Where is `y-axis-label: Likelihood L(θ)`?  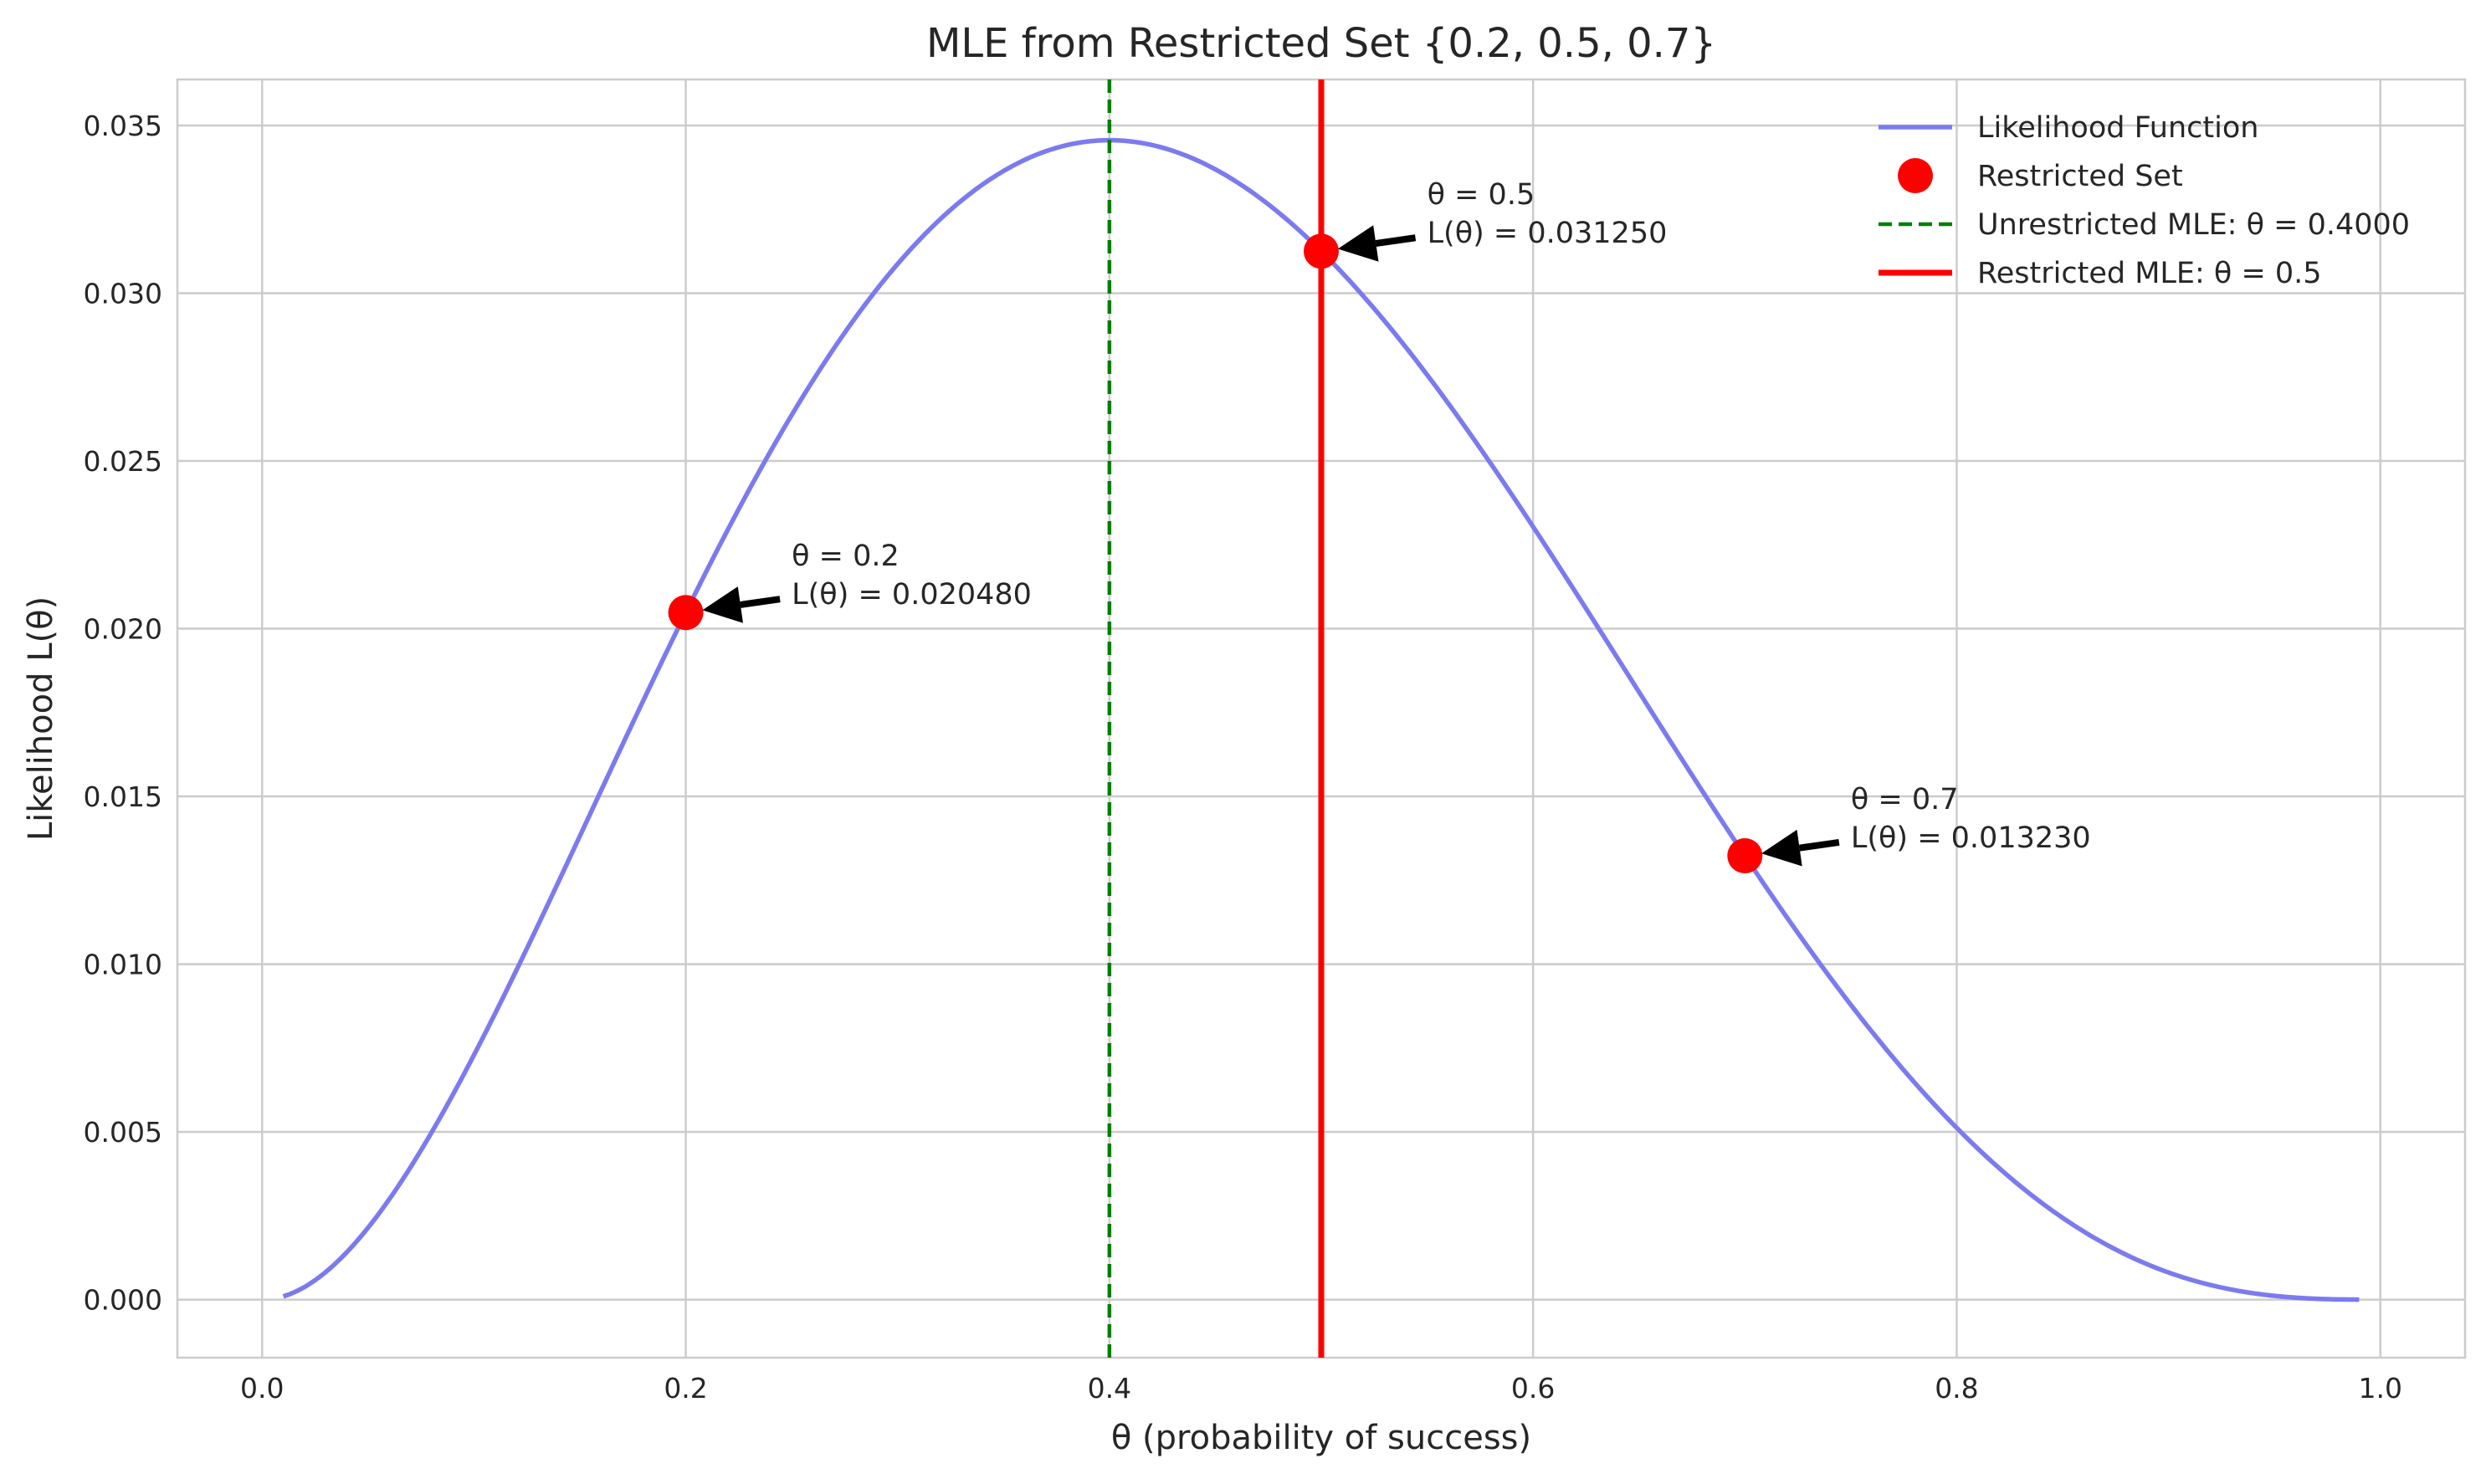
y-axis-label: Likelihood L(θ) is located at coordinates (41, 718).